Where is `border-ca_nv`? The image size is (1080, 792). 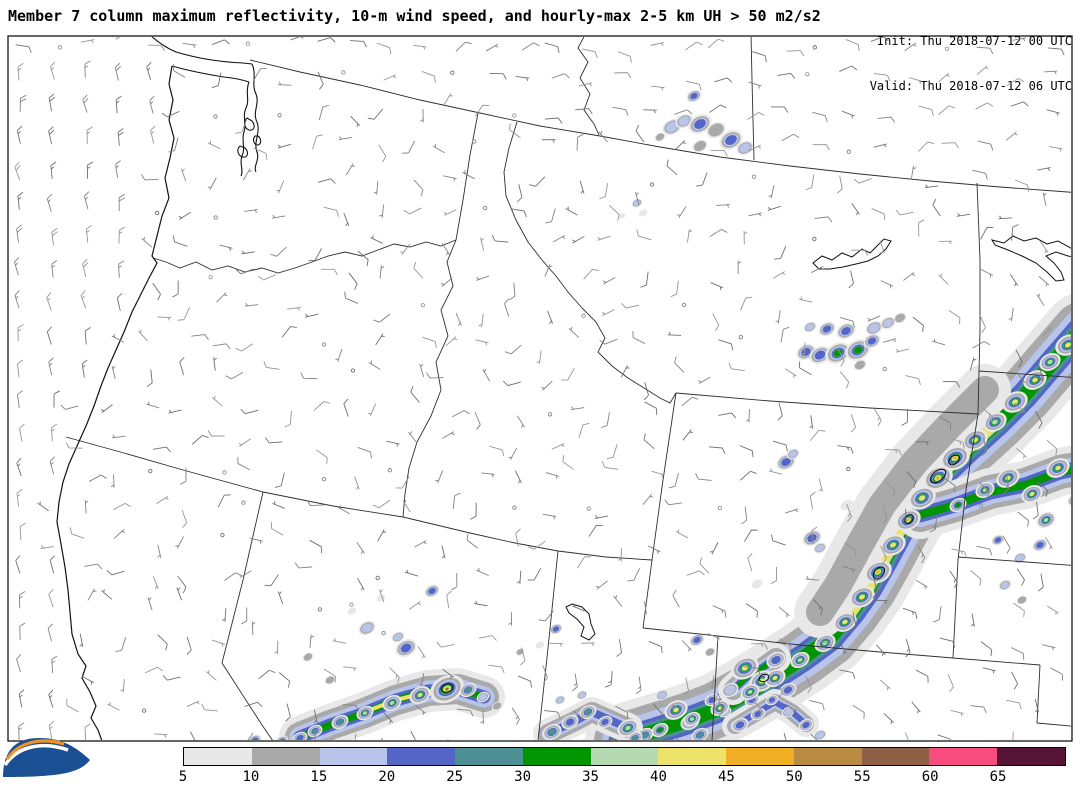
border-ca_nv is located at coordinates (247, 615).